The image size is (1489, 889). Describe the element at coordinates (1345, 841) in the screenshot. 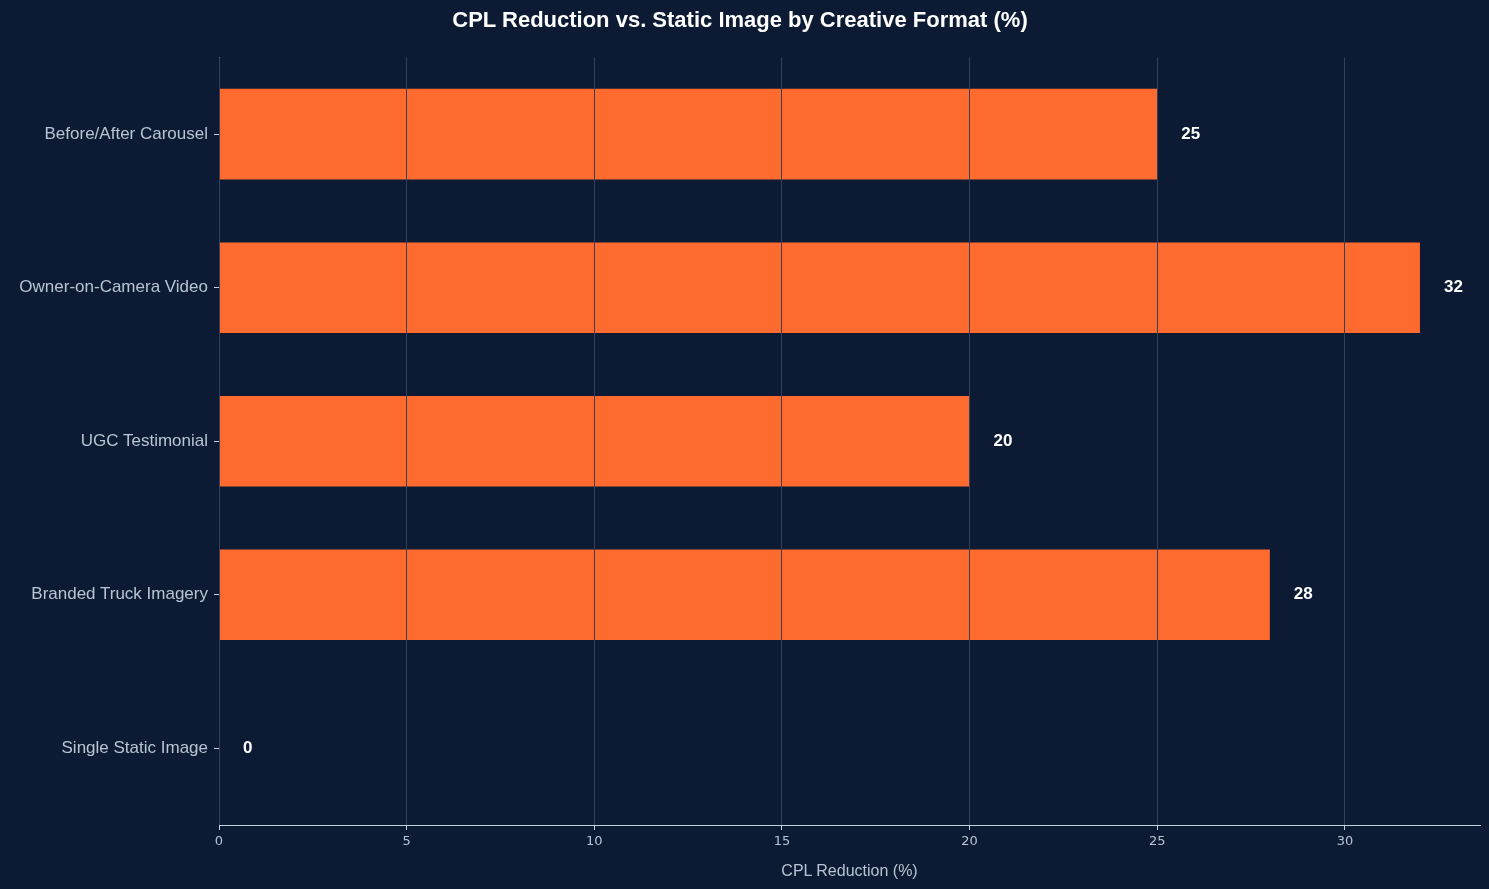

I see `x-tick-label: 30` at that location.